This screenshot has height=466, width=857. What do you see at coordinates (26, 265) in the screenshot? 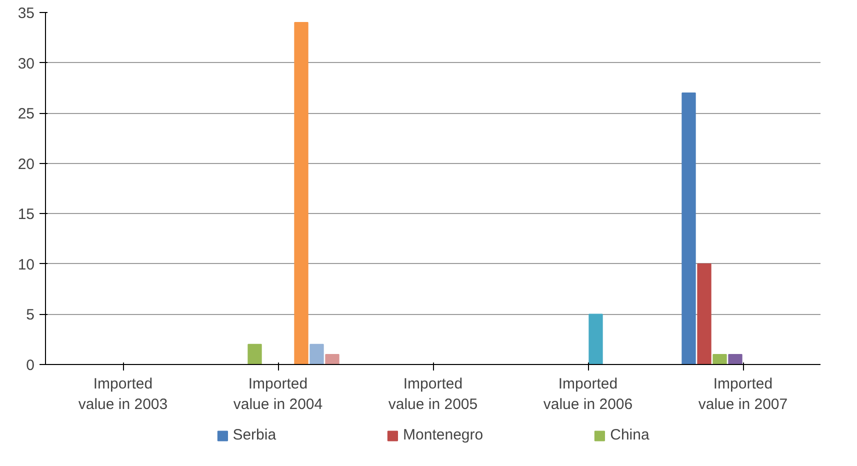
I see `y-tick-label: 10` at bounding box center [26, 265].